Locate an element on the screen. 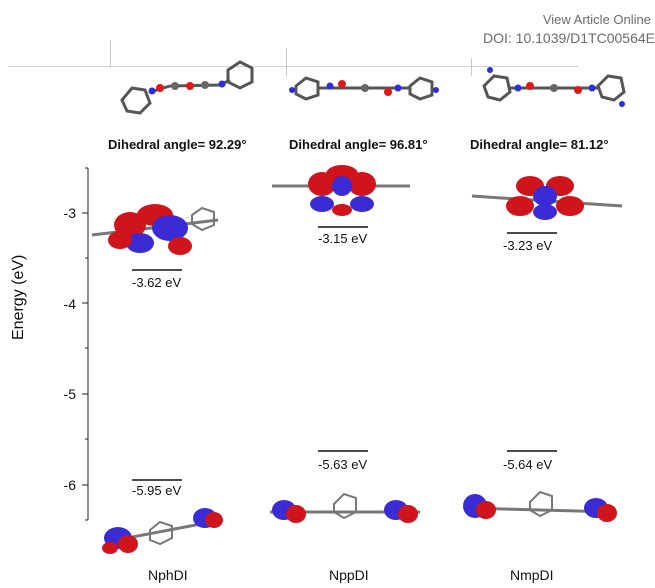 Image resolution: width=655 pixels, height=588 pixels. homo-label-nmpdi: -5.64 eV is located at coordinates (528, 464).